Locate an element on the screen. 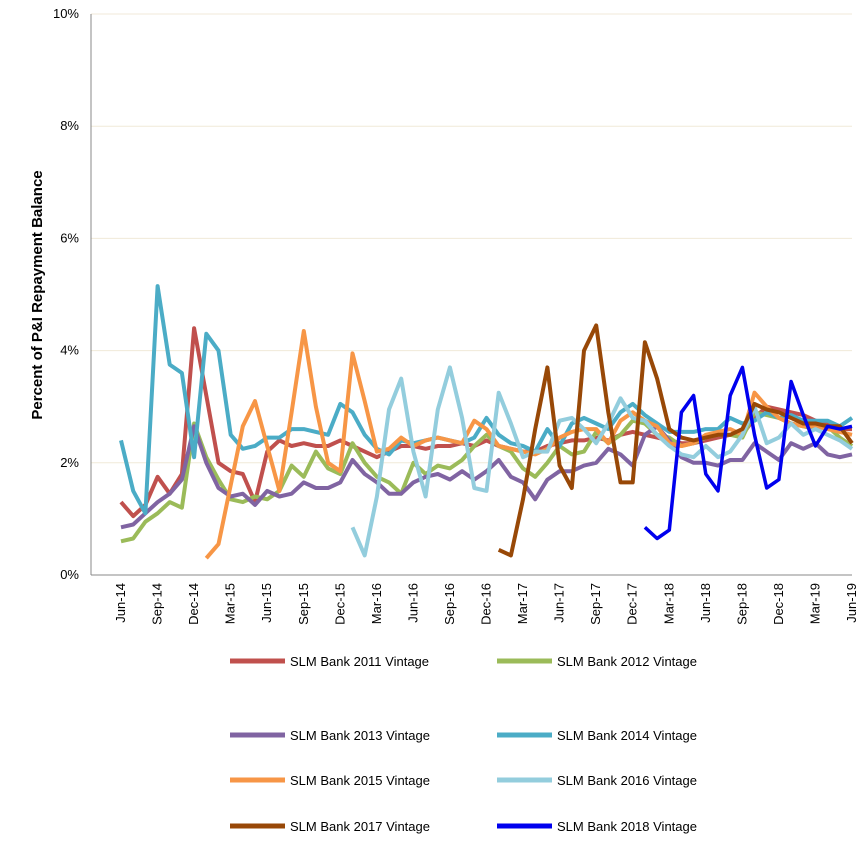 This screenshot has width=866, height=843. x-tick-label: Dec-17 is located at coordinates (632, 604).